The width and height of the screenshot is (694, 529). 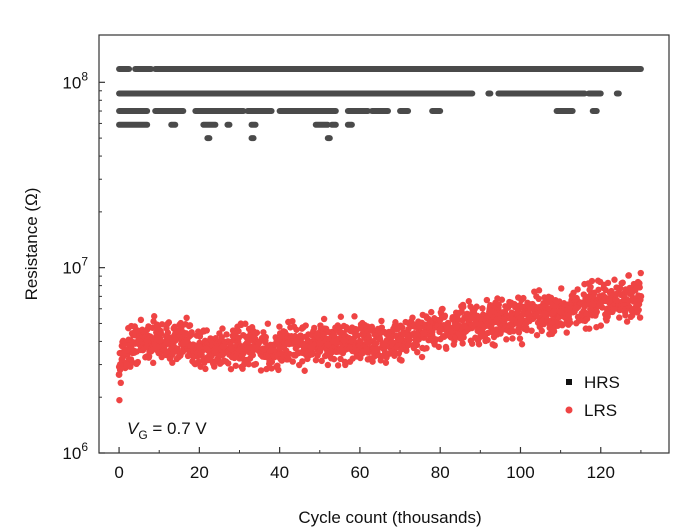 What do you see at coordinates (142, 435) in the screenshot?
I see `annotation-sub: G` at bounding box center [142, 435].